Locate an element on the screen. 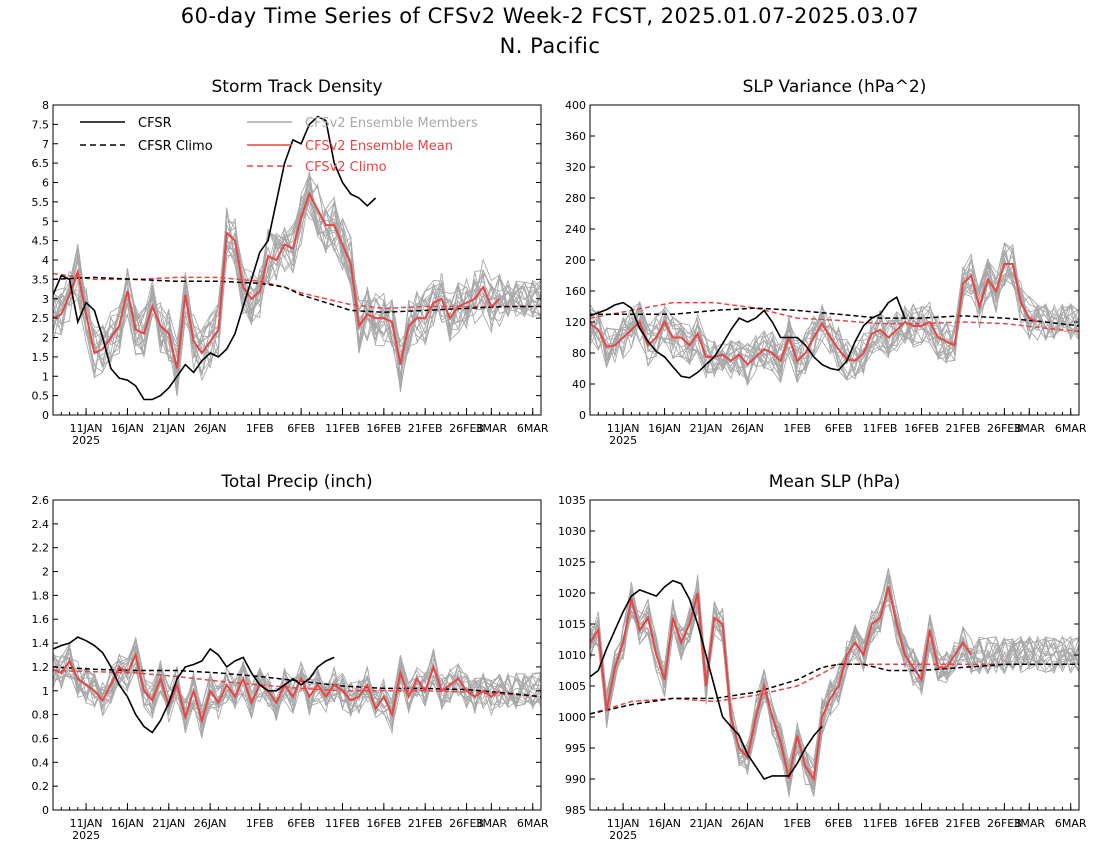  ensemble-mean-line is located at coordinates (814, 314).